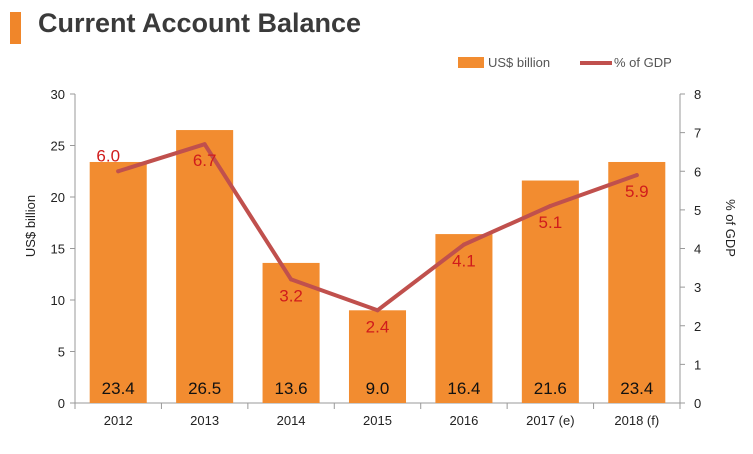  What do you see at coordinates (551, 222) in the screenshot?
I see `line-value-label: 5.1` at bounding box center [551, 222].